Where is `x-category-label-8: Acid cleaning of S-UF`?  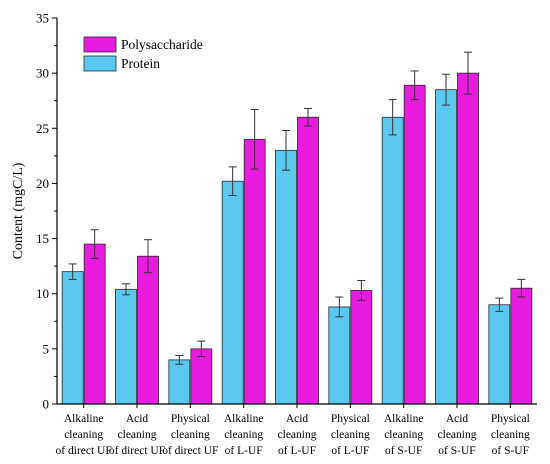
x-category-label-8: Acid cleaning of S-UF is located at coordinates (457, 435).